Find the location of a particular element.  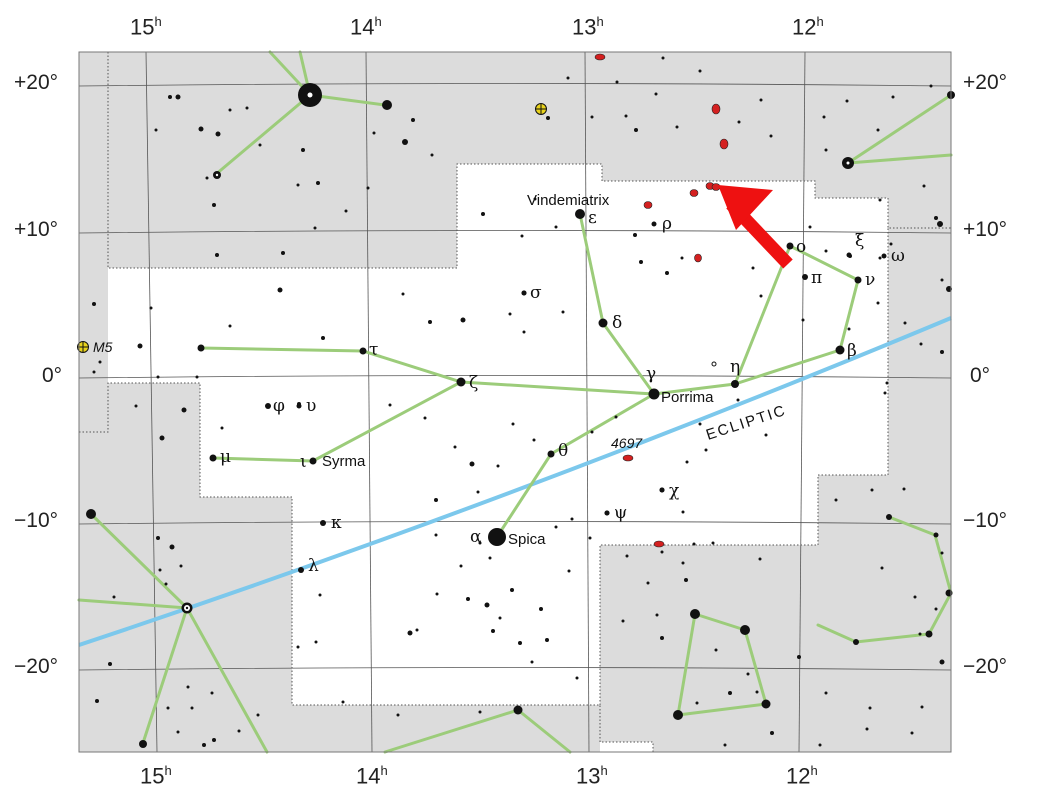

label-omega: ω is located at coordinates (898, 256).